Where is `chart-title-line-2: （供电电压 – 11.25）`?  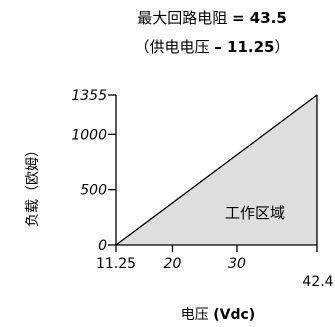 chart-title-line-2: （供电电压 – 11.25） is located at coordinates (212, 47).